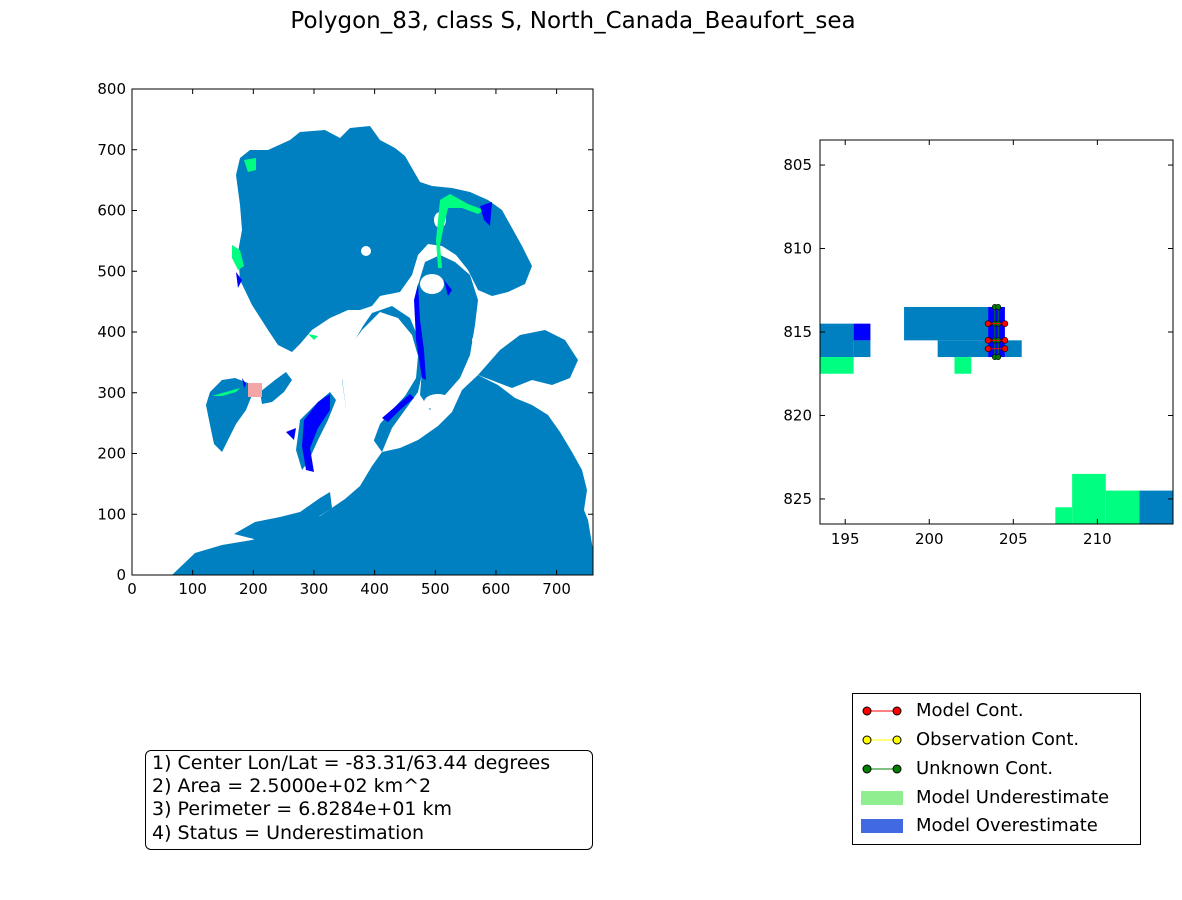  I want to click on underestimate-swatch, so click(882, 798).